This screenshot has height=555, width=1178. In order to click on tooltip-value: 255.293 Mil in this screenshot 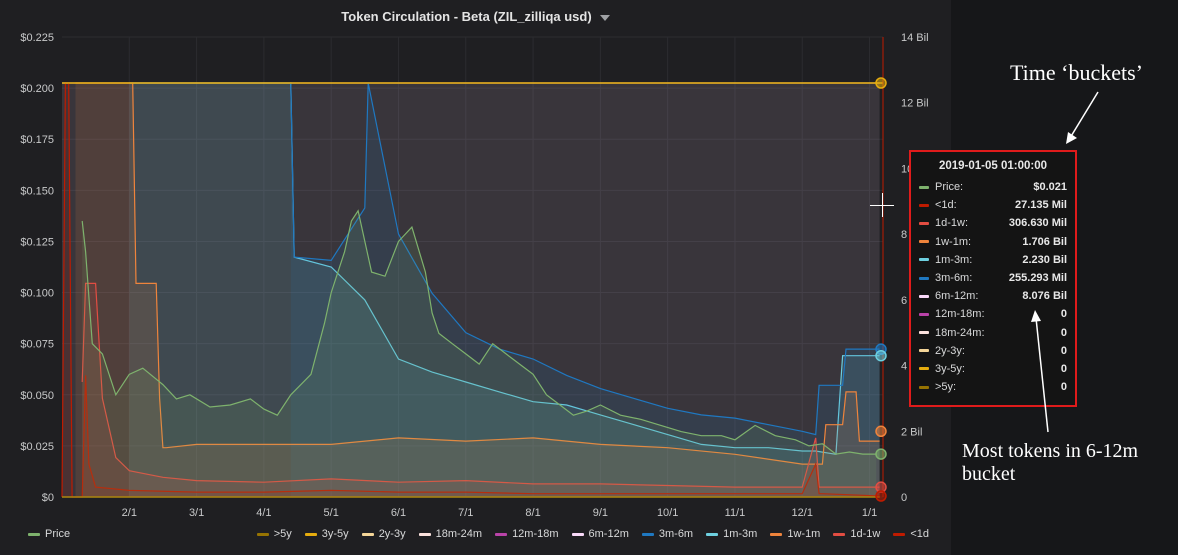, I will do `click(1037, 278)`.